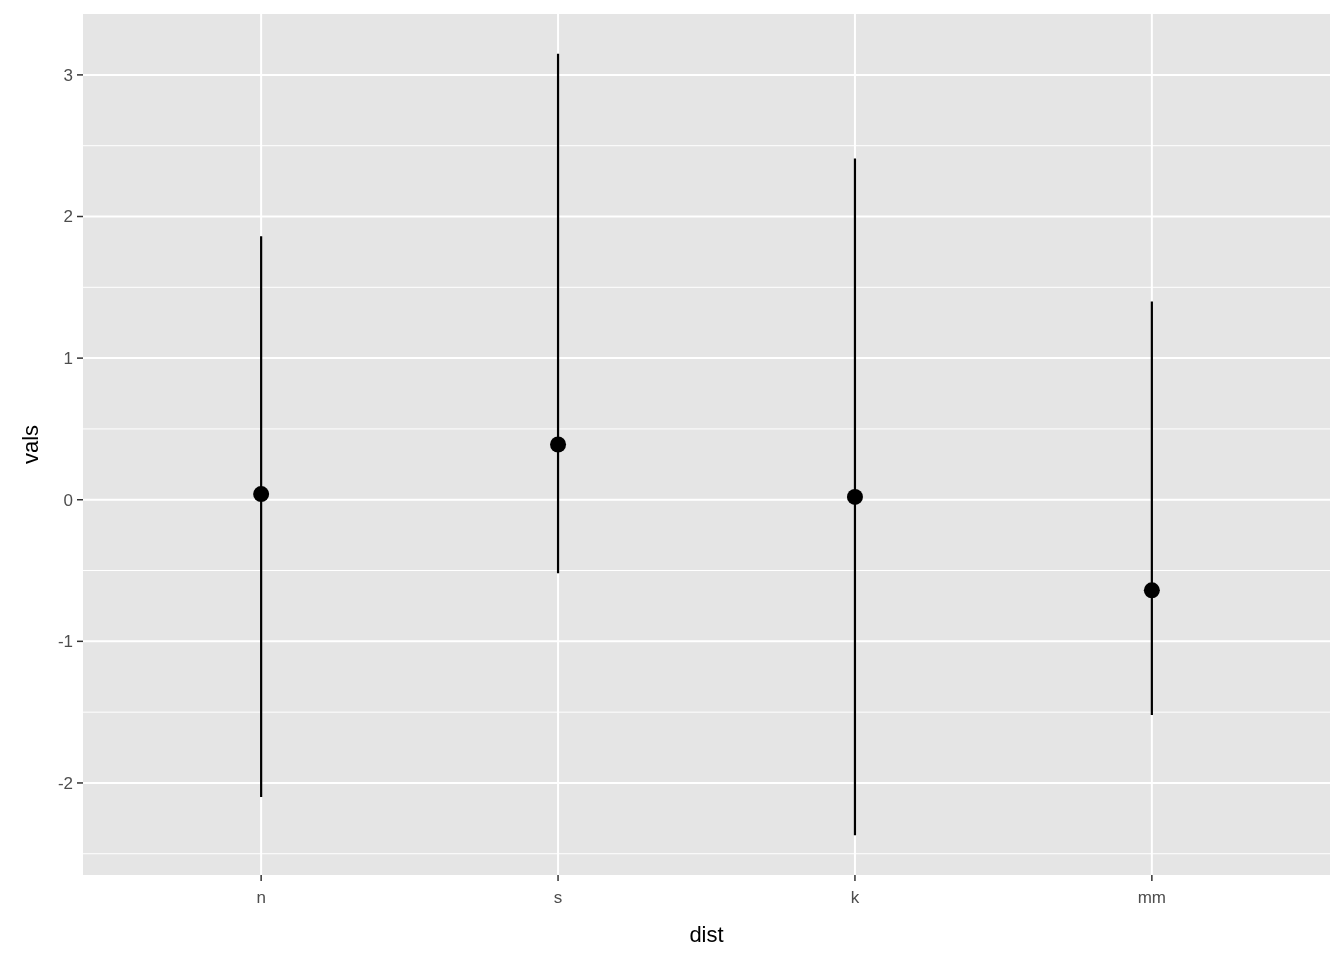  Describe the element at coordinates (261, 897) in the screenshot. I see `x-tick-label: n` at that location.